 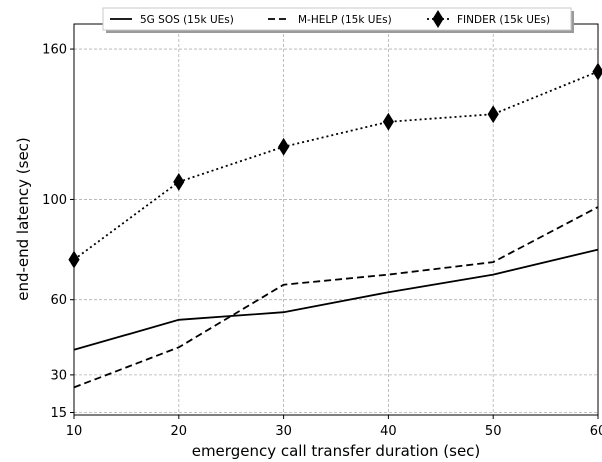 What do you see at coordinates (388, 431) in the screenshot?
I see `x-tick-label: 40` at bounding box center [388, 431].